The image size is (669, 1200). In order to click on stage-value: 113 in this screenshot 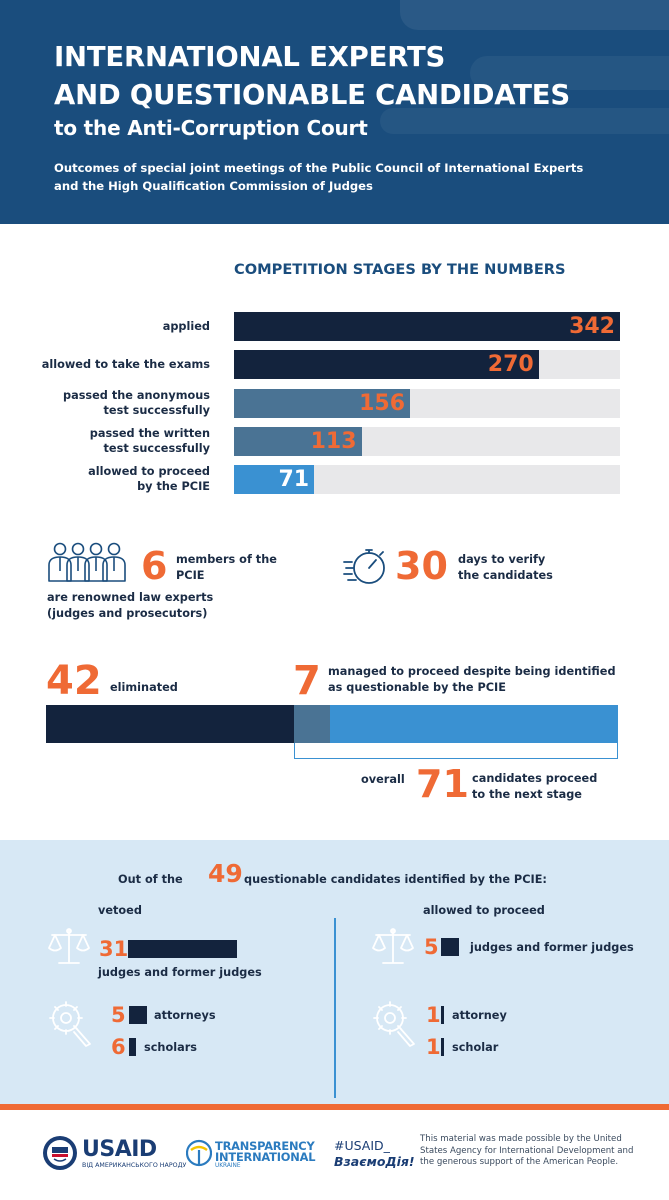, I will do `click(333, 441)`.